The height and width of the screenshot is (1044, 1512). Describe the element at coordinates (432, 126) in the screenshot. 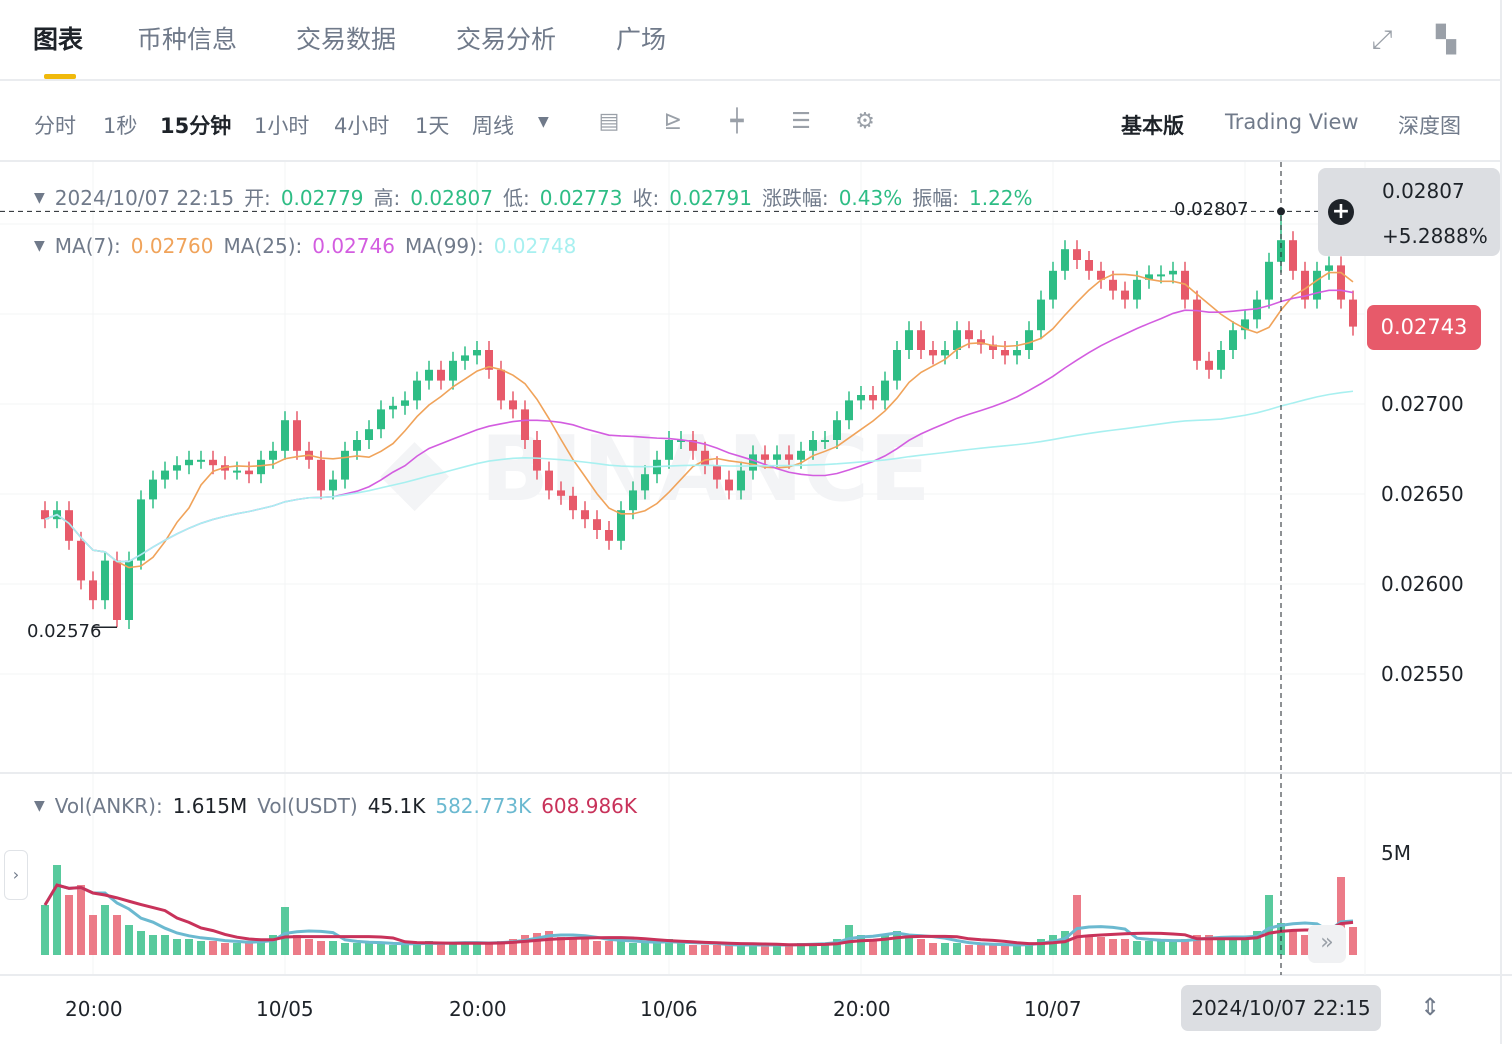

I see `interval-1d: 1天` at that location.